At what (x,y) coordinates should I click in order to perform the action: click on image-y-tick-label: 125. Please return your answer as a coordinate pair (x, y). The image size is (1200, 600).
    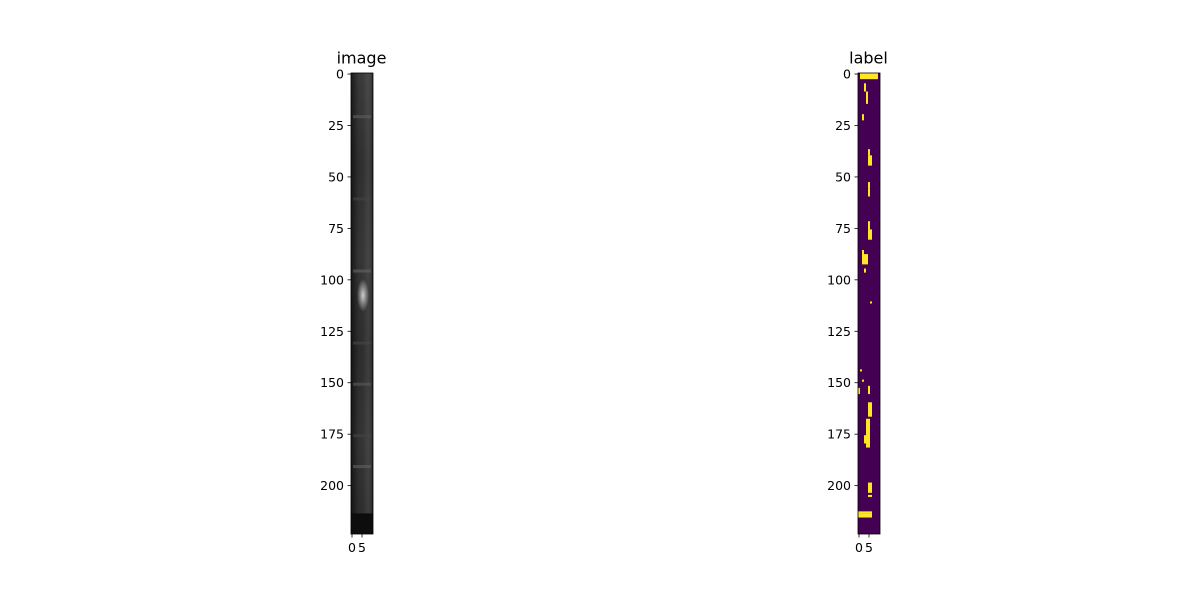
    Looking at the image, I should click on (332, 331).